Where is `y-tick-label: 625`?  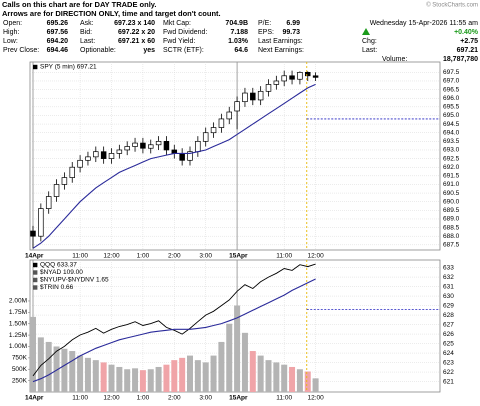
y-tick-label: 625 is located at coordinates (448, 343).